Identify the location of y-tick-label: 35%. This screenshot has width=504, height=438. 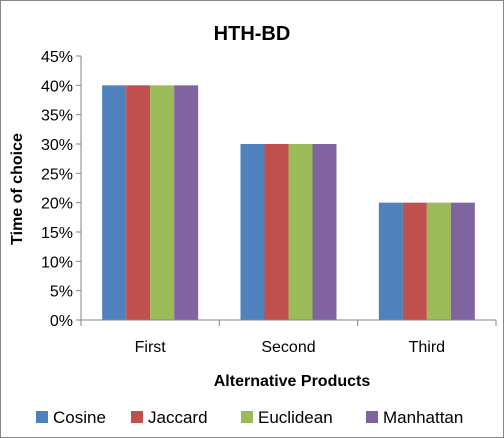
(57, 116).